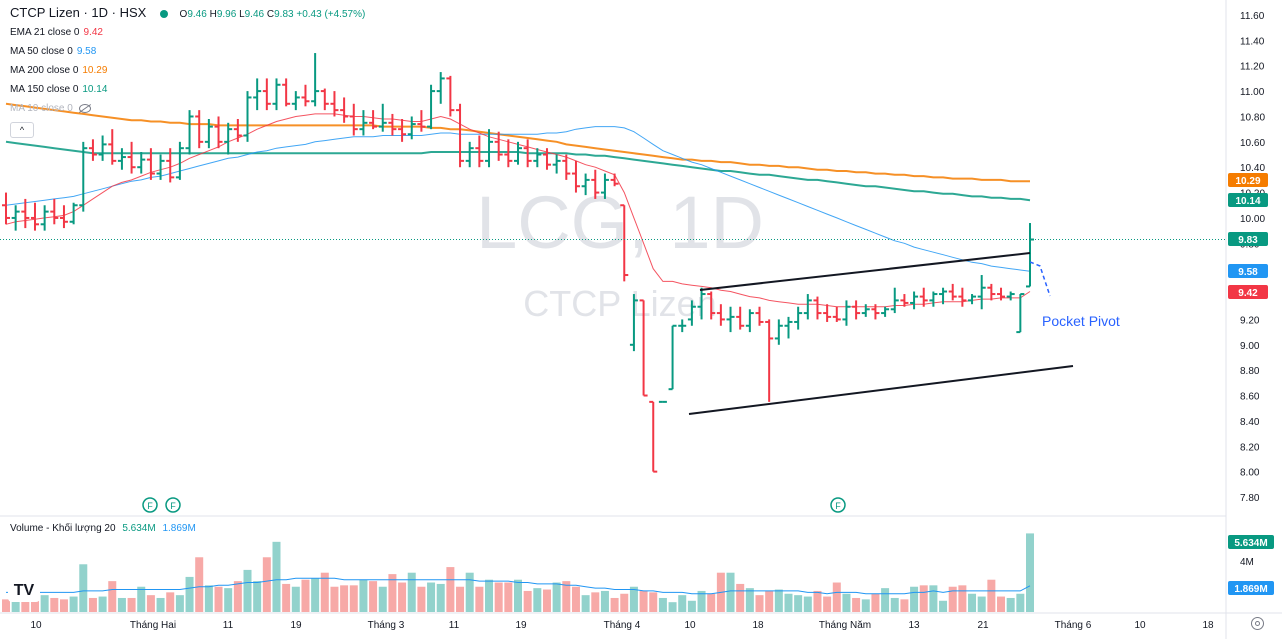  I want to click on indicator-ma50: MA 50 close 0 9.58, so click(53, 51).